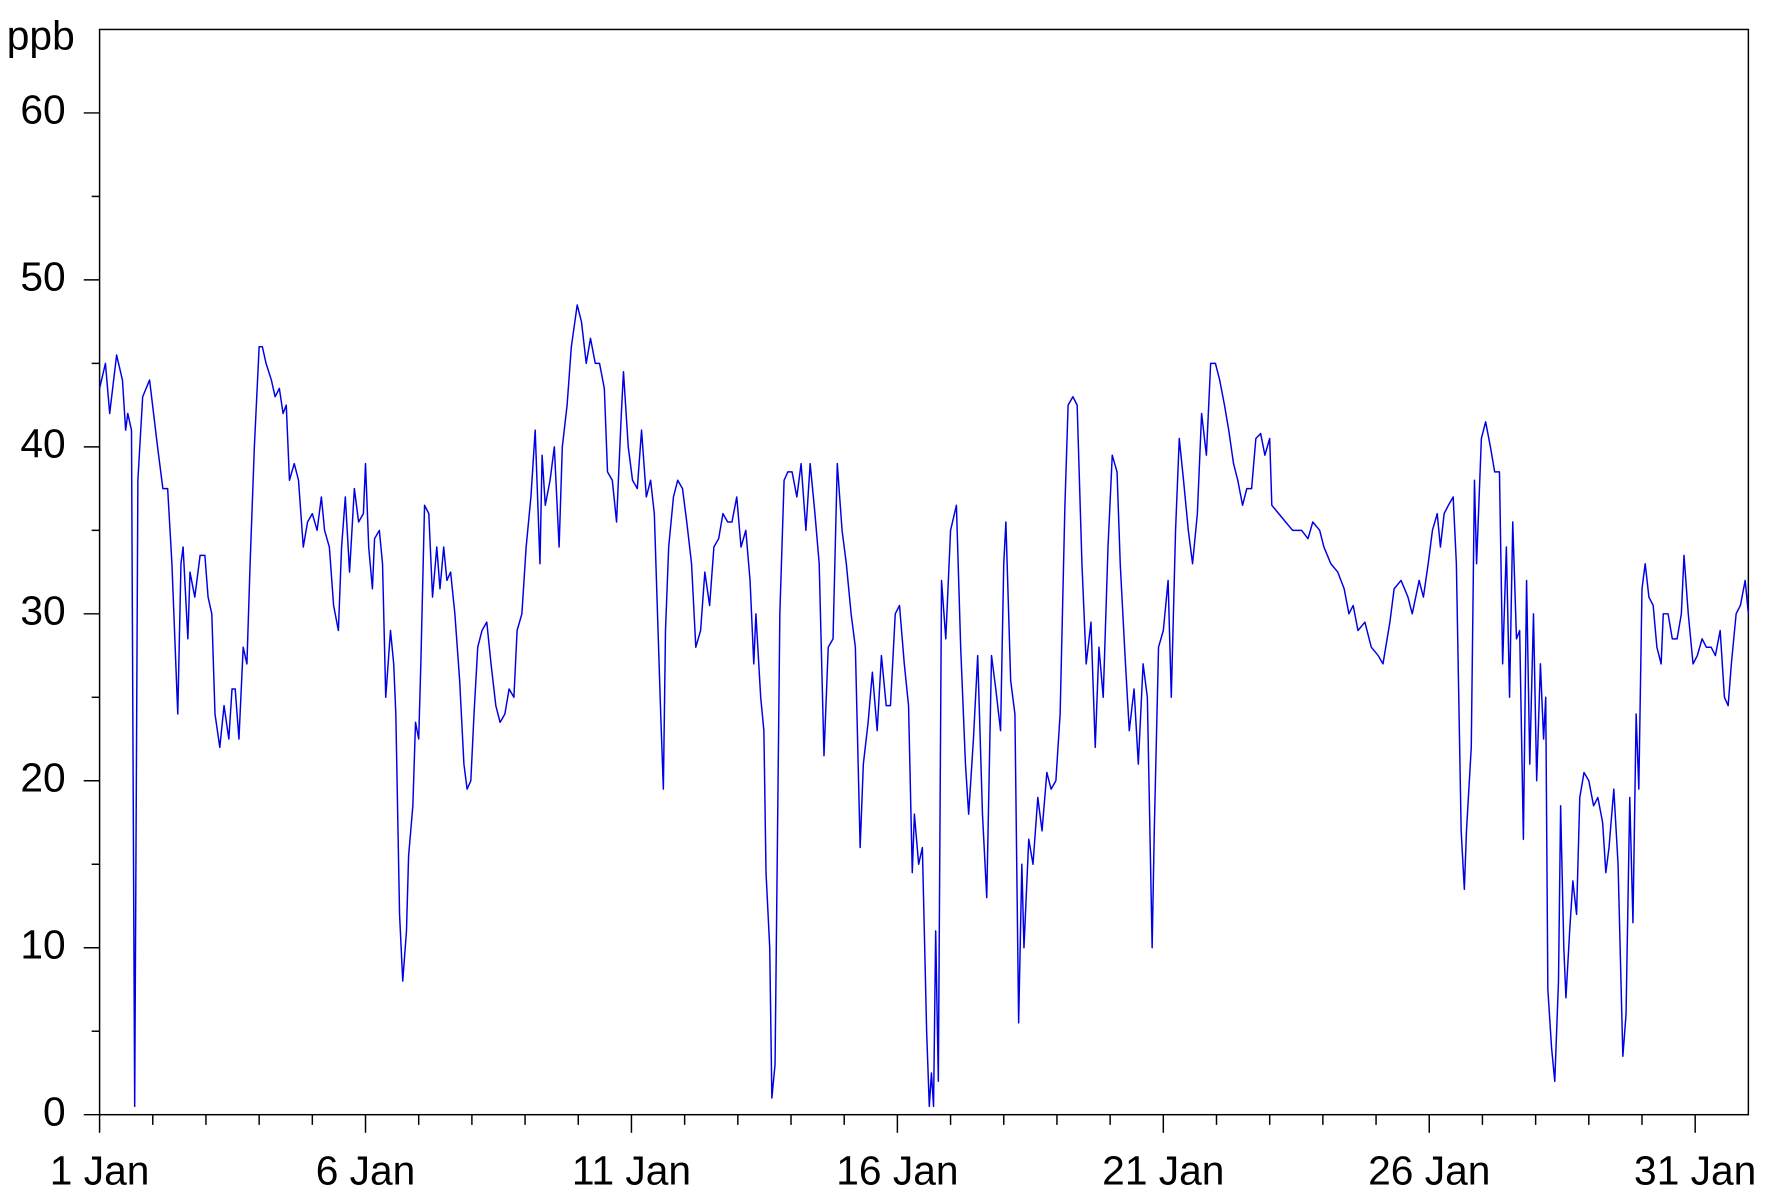 Image resolution: width=1771 pixels, height=1203 pixels. What do you see at coordinates (100, 1170) in the screenshot?
I see `x-tick-label: 1 Jan` at bounding box center [100, 1170].